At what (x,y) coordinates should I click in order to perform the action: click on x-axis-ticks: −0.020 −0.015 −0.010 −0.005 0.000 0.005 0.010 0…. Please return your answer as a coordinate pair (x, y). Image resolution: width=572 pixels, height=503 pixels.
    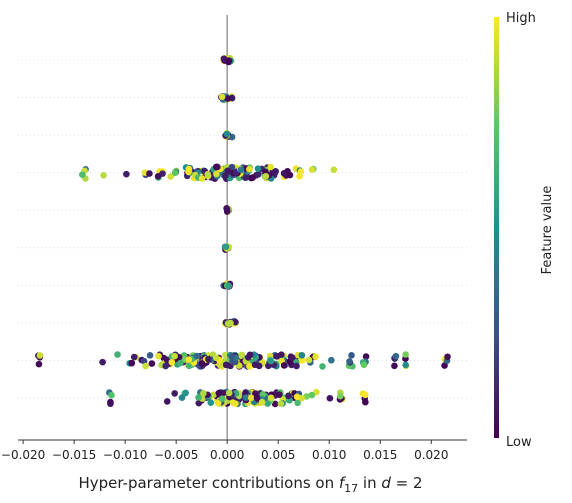
    Looking at the image, I should click on (224, 451).